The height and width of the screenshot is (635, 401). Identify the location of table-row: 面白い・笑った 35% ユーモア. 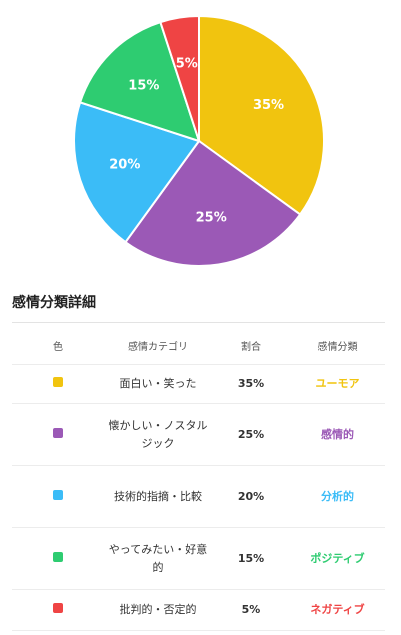
(198, 384).